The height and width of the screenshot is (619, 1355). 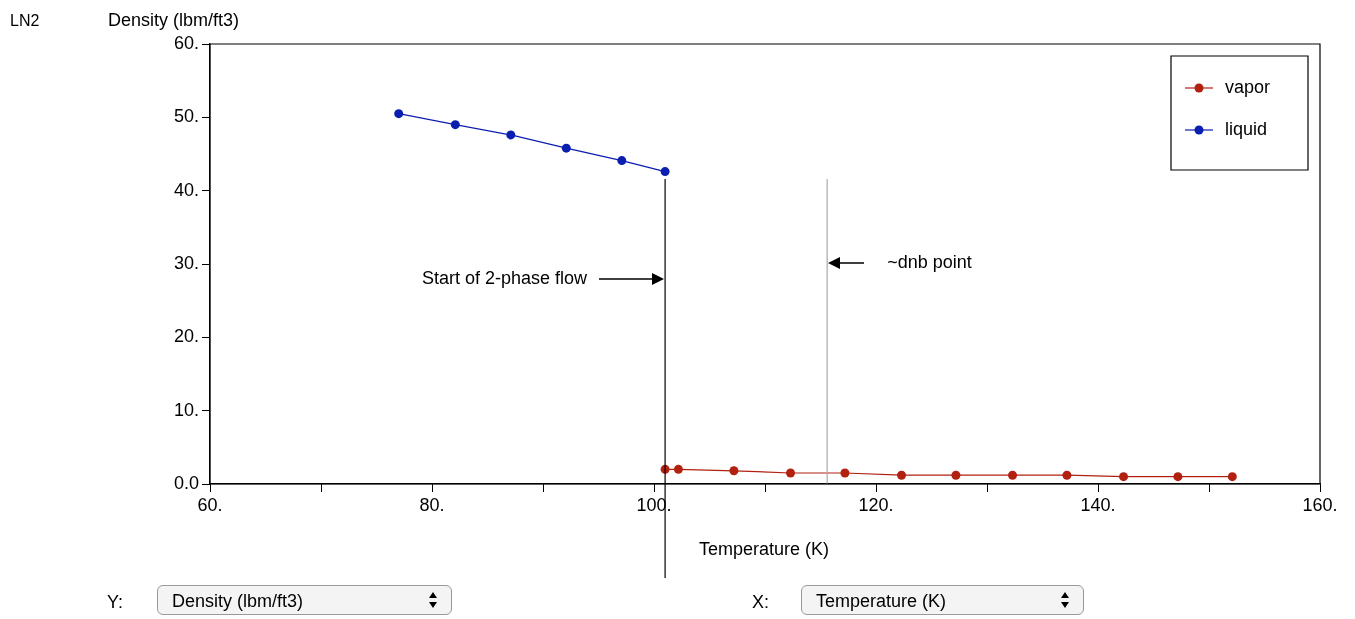 I want to click on y-tick-label: 50., so click(x=186, y=116).